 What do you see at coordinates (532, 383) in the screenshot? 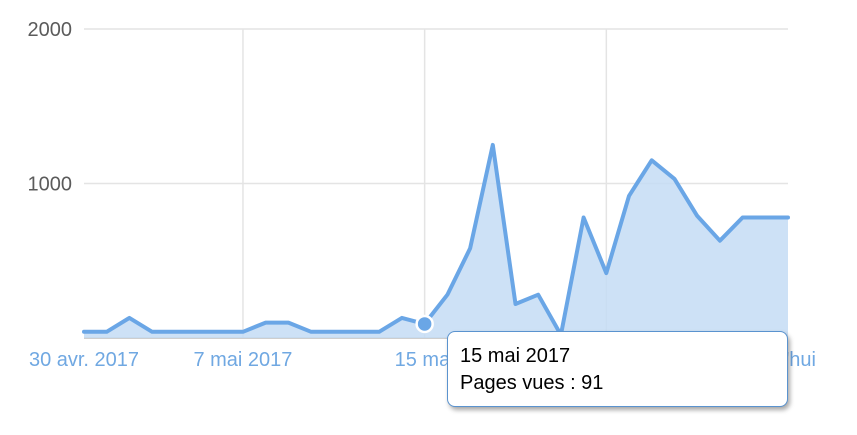
I see `tooltip-value: Pages vues : 91` at bounding box center [532, 383].